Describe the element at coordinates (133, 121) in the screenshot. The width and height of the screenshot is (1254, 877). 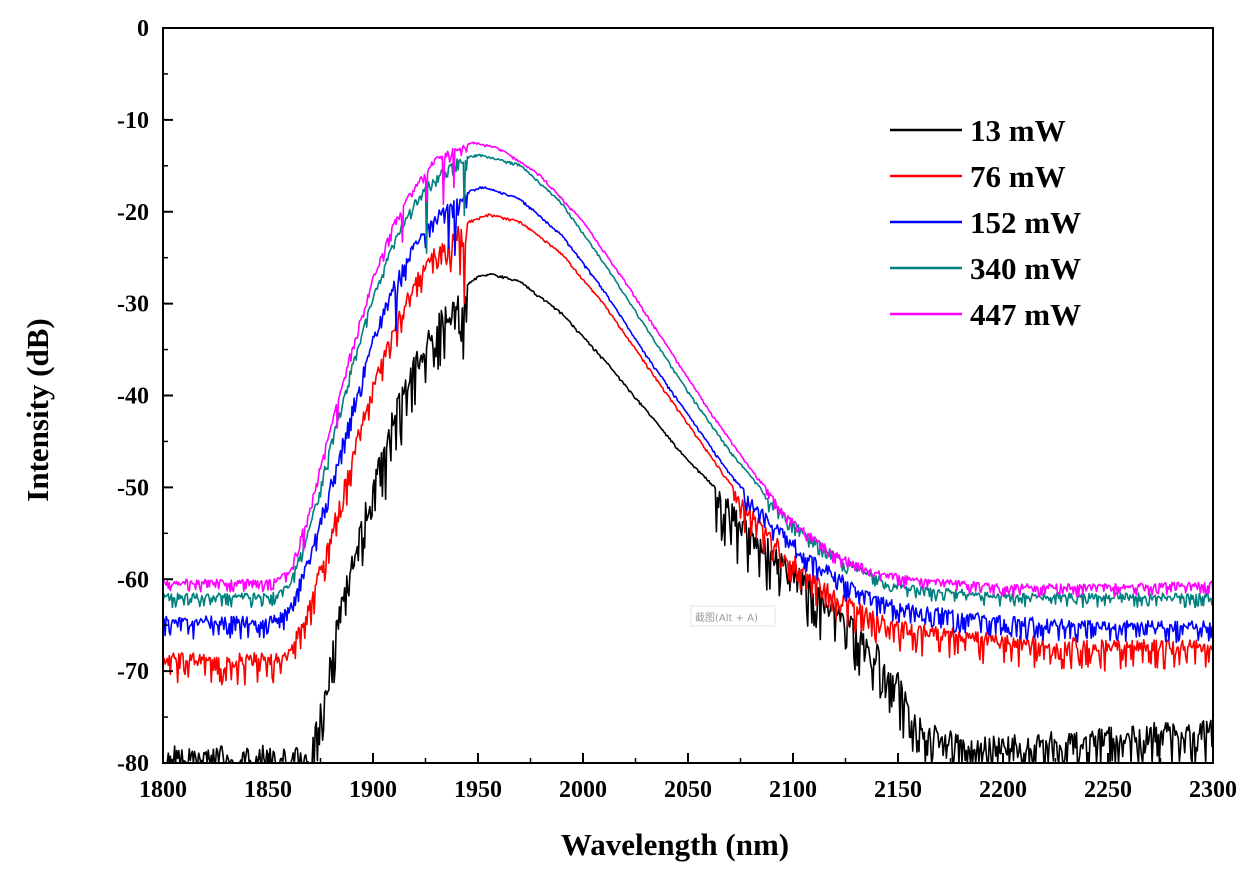
I see `y-tick-label: -10` at that location.